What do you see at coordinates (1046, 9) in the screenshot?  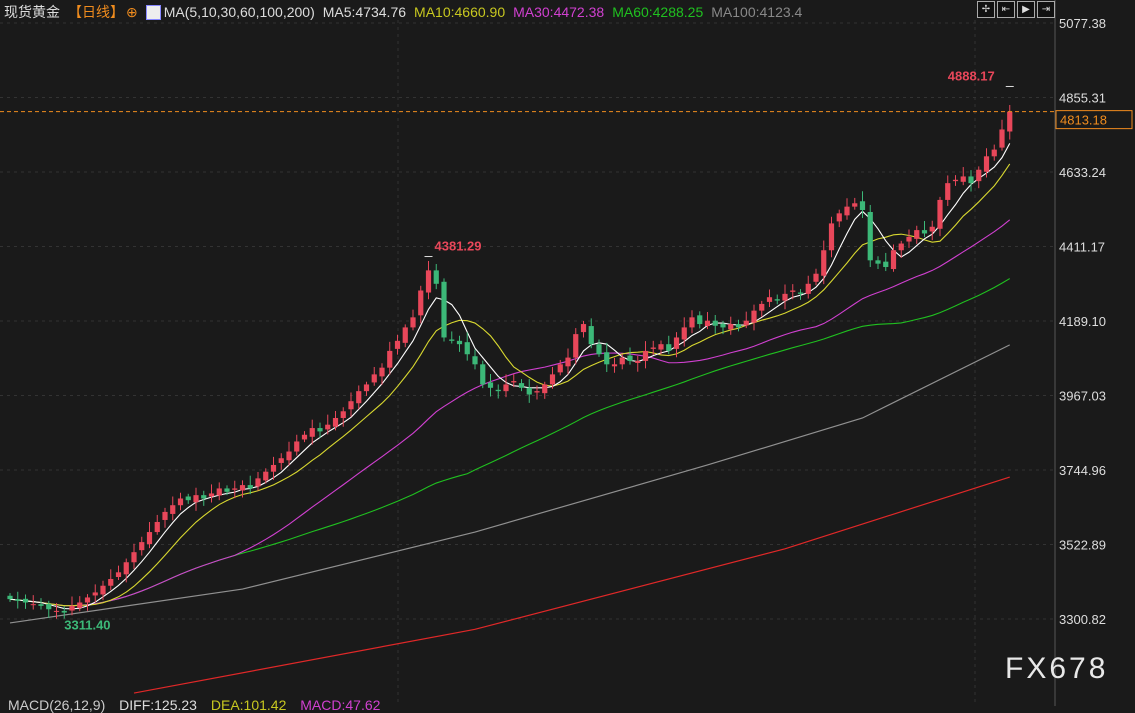 I see `jump-end-icon: ⇥` at bounding box center [1046, 9].